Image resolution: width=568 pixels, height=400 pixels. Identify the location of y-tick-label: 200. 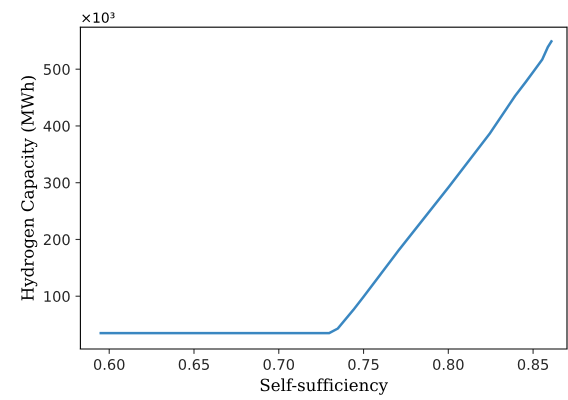
(57, 240).